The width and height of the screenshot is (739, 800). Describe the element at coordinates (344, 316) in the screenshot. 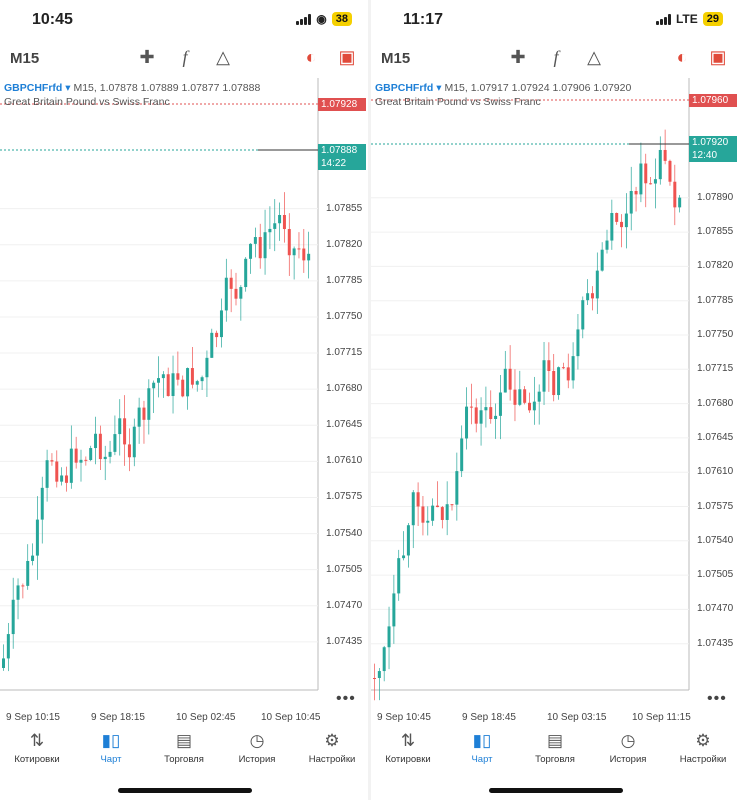

I see `price-axis-label: 1.07750` at that location.